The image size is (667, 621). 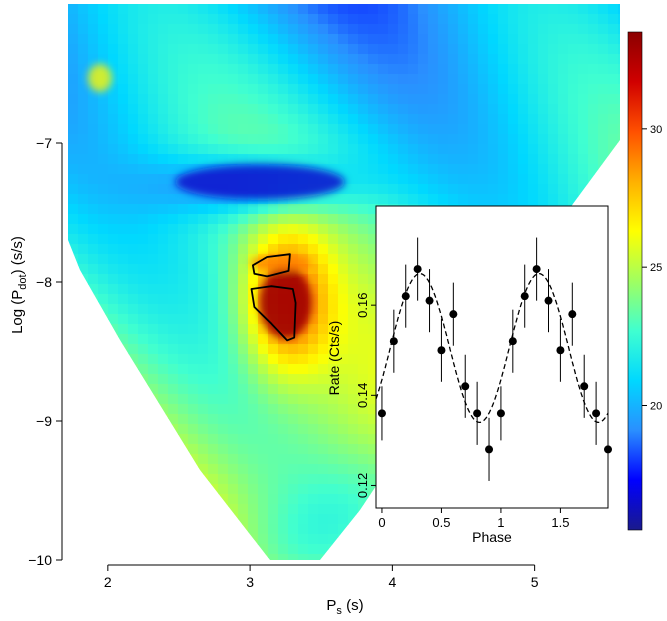 I want to click on significance-contours, so click(x=273, y=297).